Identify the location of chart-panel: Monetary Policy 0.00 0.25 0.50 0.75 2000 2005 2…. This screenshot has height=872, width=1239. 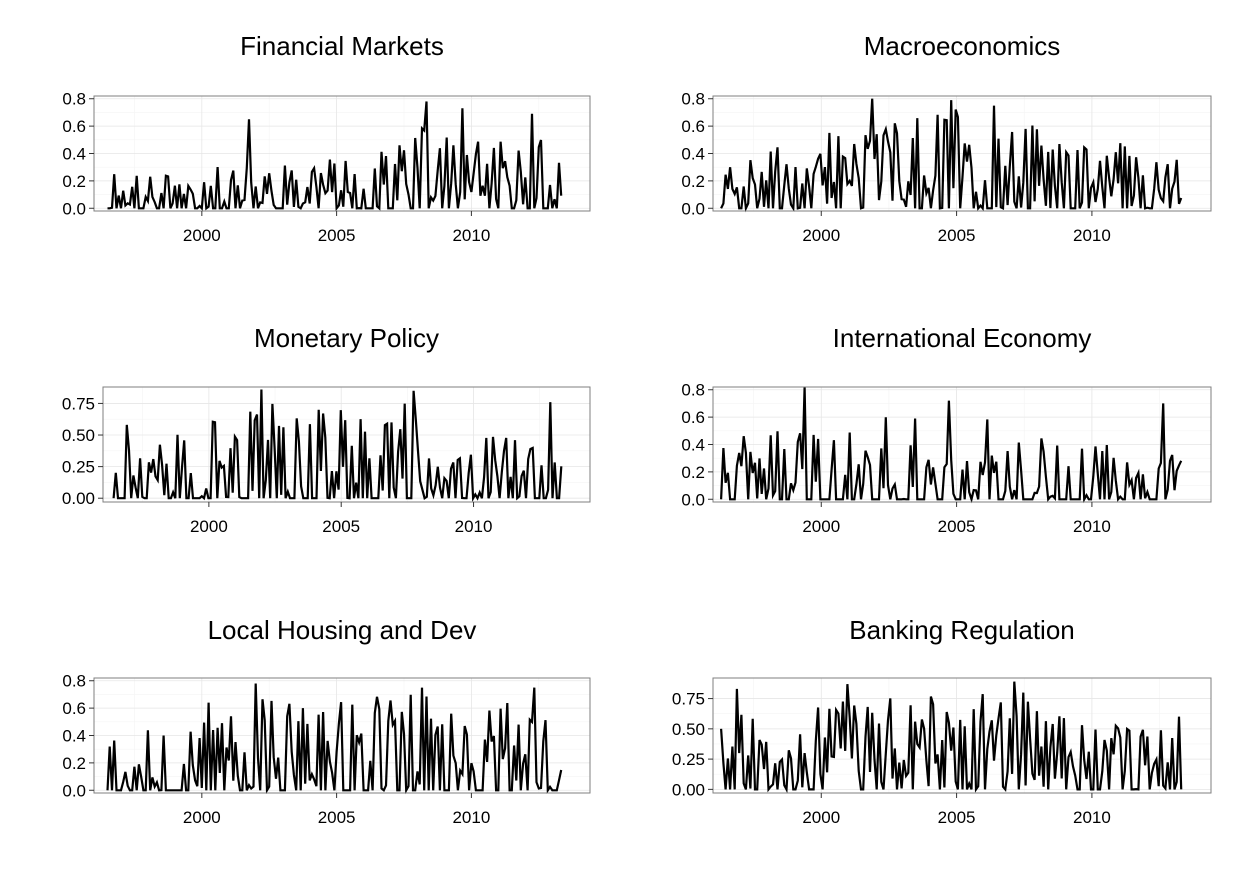
(326, 429).